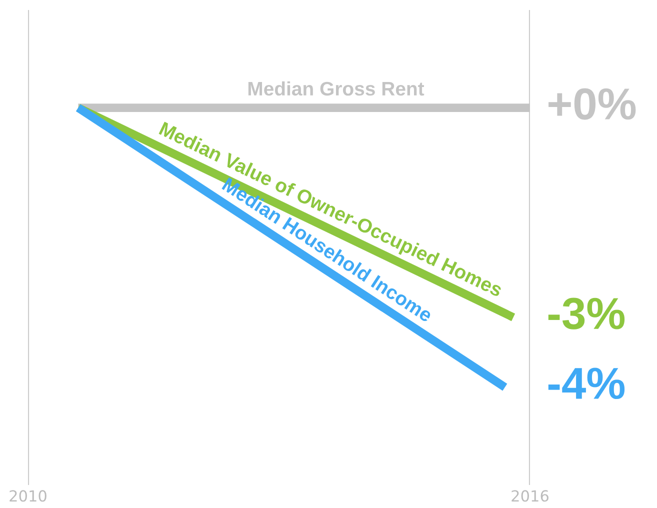 The width and height of the screenshot is (657, 508). What do you see at coordinates (586, 314) in the screenshot?
I see `data-label: -3%` at bounding box center [586, 314].